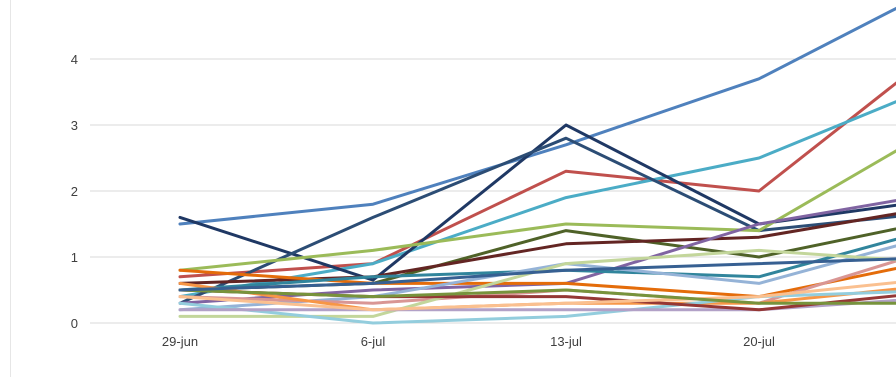  I want to click on y-tick-label: 4, so click(74, 59).